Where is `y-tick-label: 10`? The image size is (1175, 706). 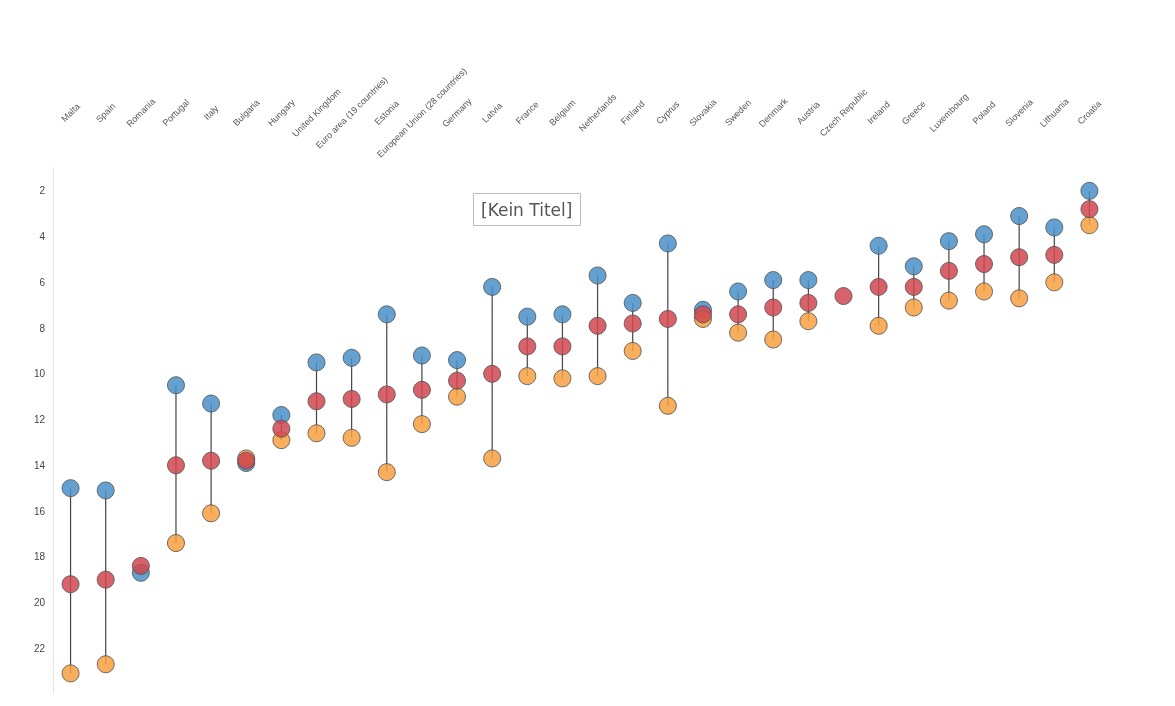 y-tick-label: 10 is located at coordinates (39, 374).